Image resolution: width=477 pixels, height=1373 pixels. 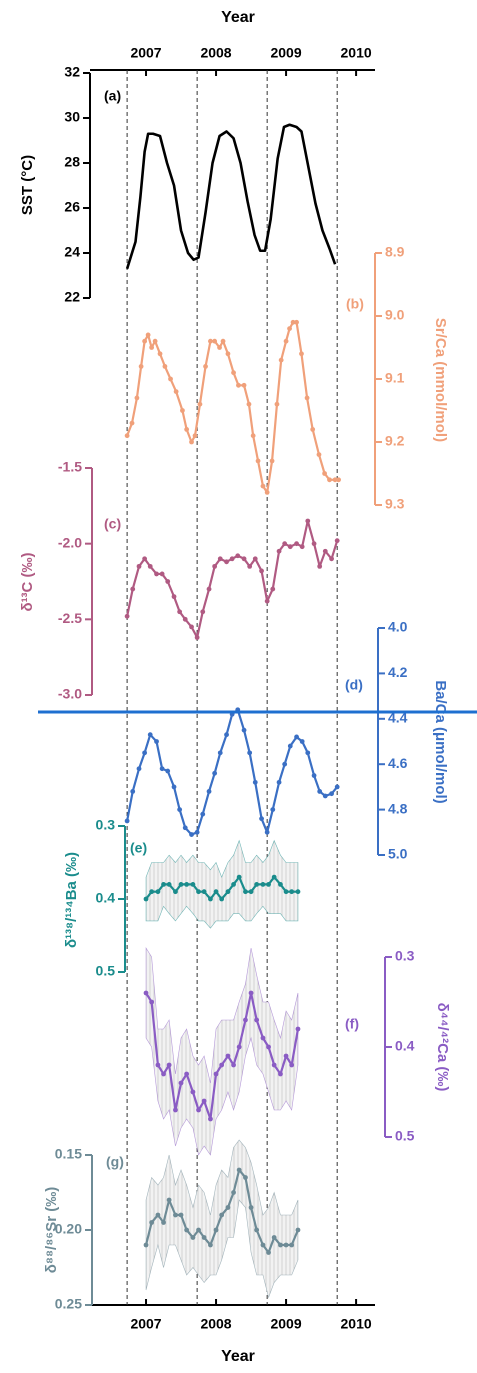 What do you see at coordinates (112, 524) in the screenshot?
I see `panel-label: (c)` at bounding box center [112, 524].